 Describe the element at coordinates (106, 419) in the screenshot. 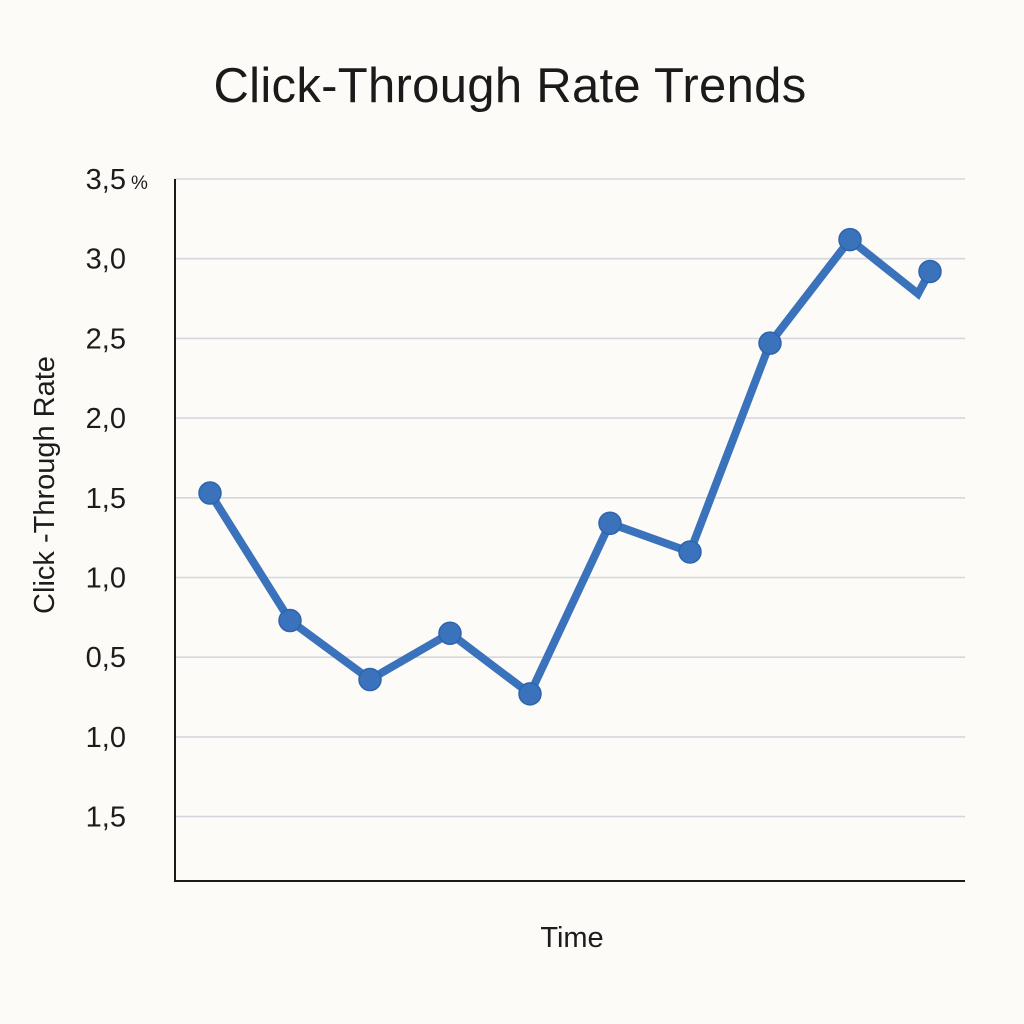

I see `y-tick-label: 2,0` at that location.